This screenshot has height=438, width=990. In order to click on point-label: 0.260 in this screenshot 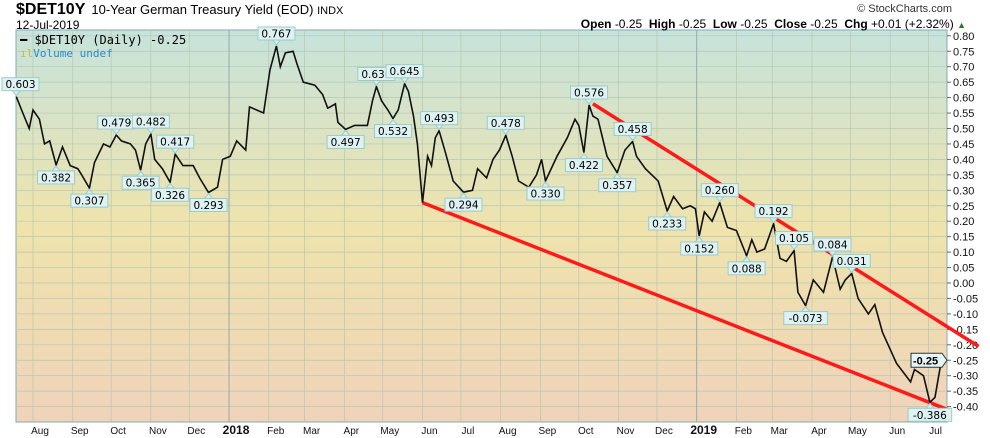, I will do `click(719, 193)`.